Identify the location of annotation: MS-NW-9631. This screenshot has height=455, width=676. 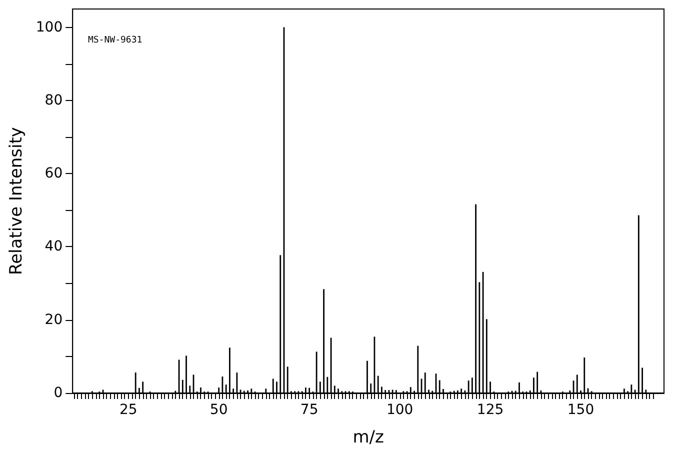
(115, 41).